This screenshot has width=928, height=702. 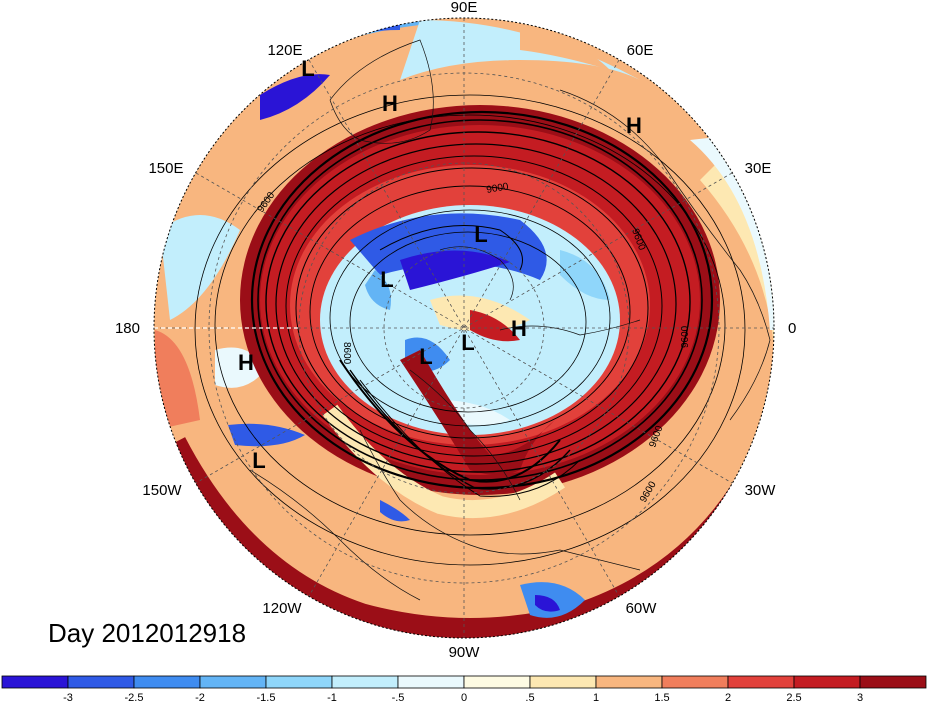 What do you see at coordinates (758, 168) in the screenshot?
I see `lon-30e: 30E` at bounding box center [758, 168].